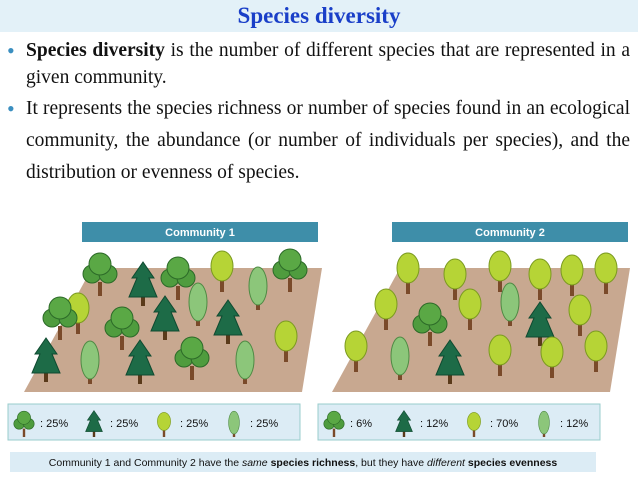  What do you see at coordinates (145, 463) in the screenshot?
I see `caption-part: Community 1 and Community 2 have the` at bounding box center [145, 463].